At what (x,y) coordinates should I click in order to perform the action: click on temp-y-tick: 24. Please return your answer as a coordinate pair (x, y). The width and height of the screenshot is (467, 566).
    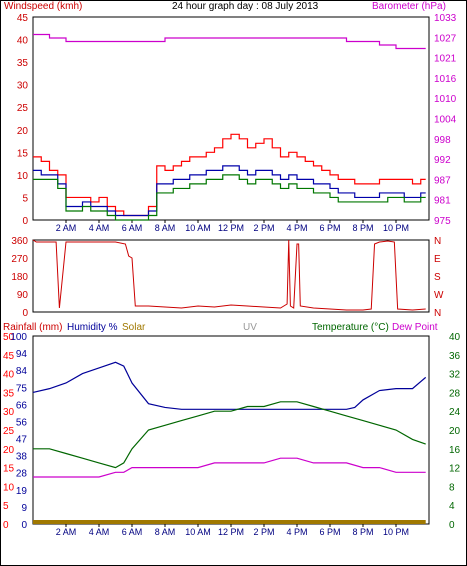
    Looking at the image, I should click on (455, 412).